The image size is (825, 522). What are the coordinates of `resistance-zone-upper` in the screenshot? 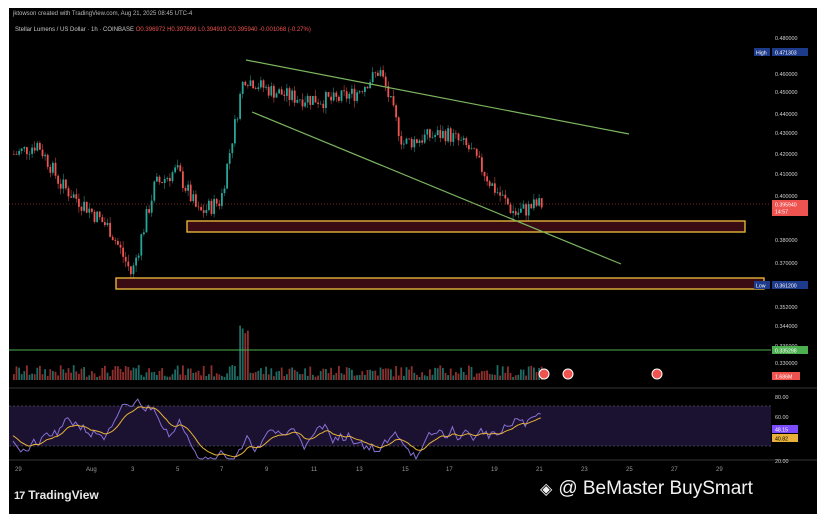 It's located at (466, 226).